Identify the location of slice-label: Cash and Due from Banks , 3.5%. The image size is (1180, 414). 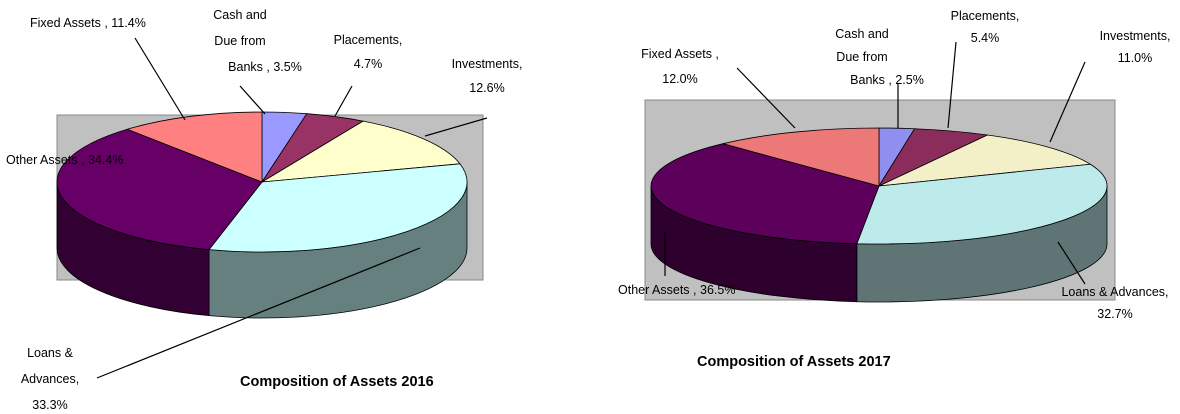
(255, 41).